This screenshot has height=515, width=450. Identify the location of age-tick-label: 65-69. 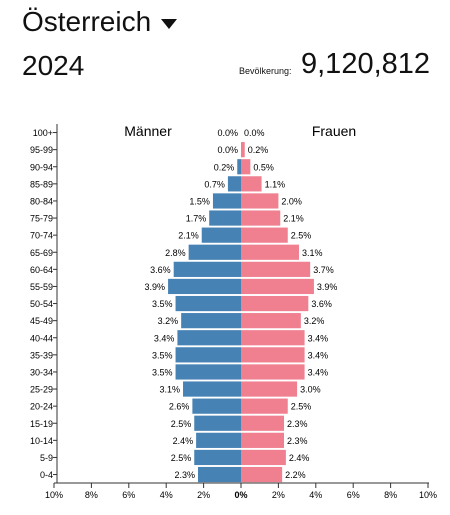
(41, 253).